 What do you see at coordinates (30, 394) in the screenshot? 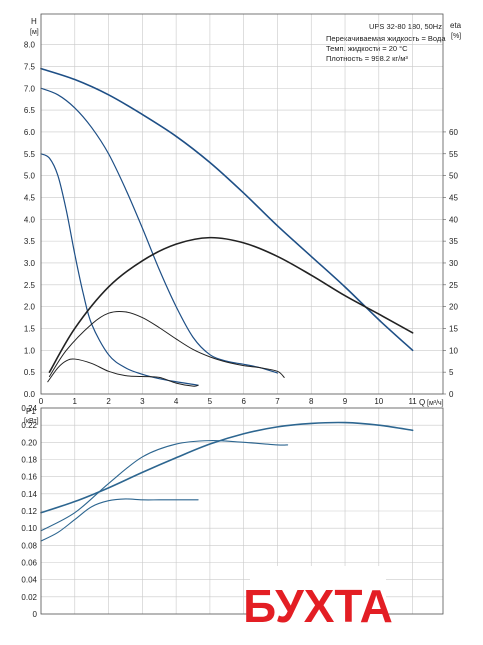
I see `y-tick-label: 0.0` at bounding box center [30, 394].